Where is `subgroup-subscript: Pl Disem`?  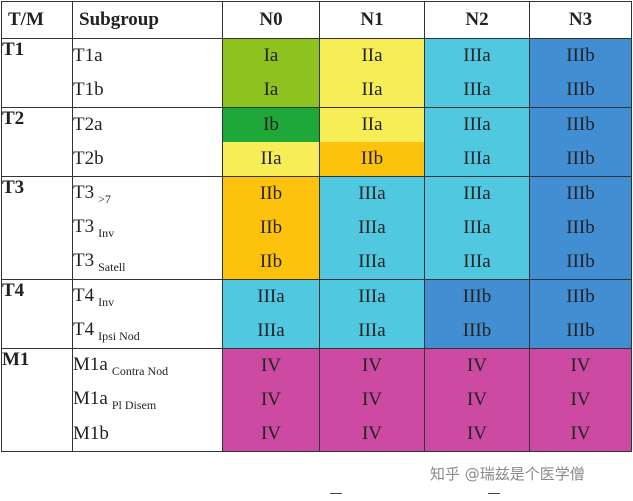 subgroup-subscript: Pl Disem is located at coordinates (134, 404).